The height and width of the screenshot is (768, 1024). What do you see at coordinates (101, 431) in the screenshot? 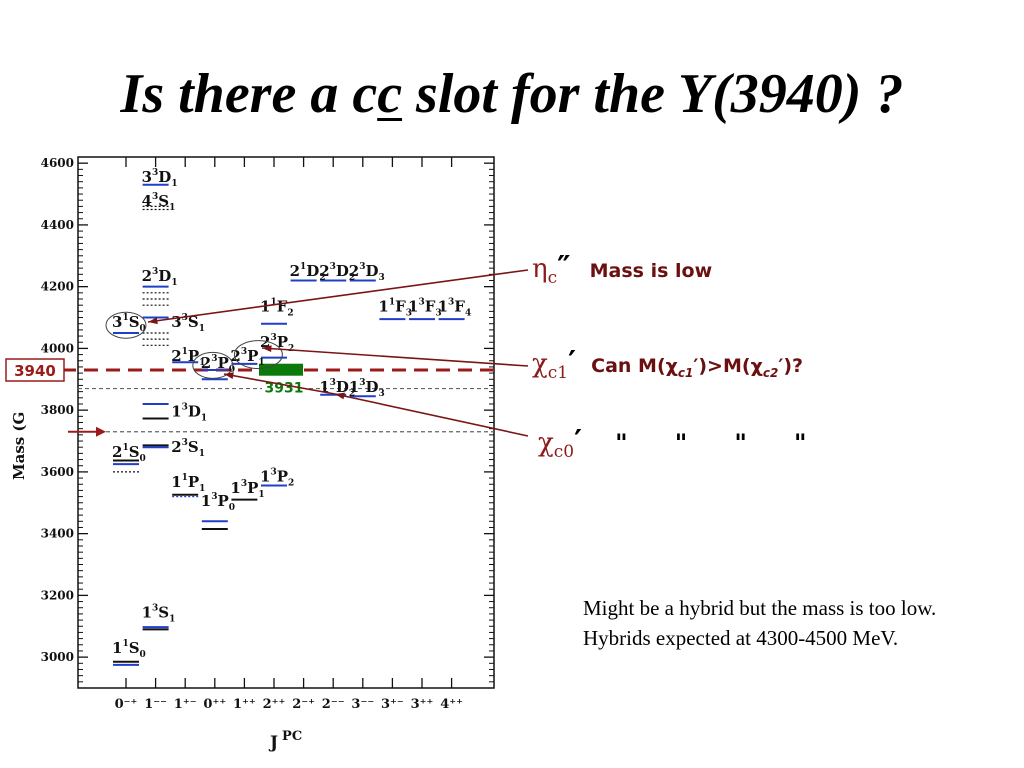
I see `threshold-arrow-head` at bounding box center [101, 431].